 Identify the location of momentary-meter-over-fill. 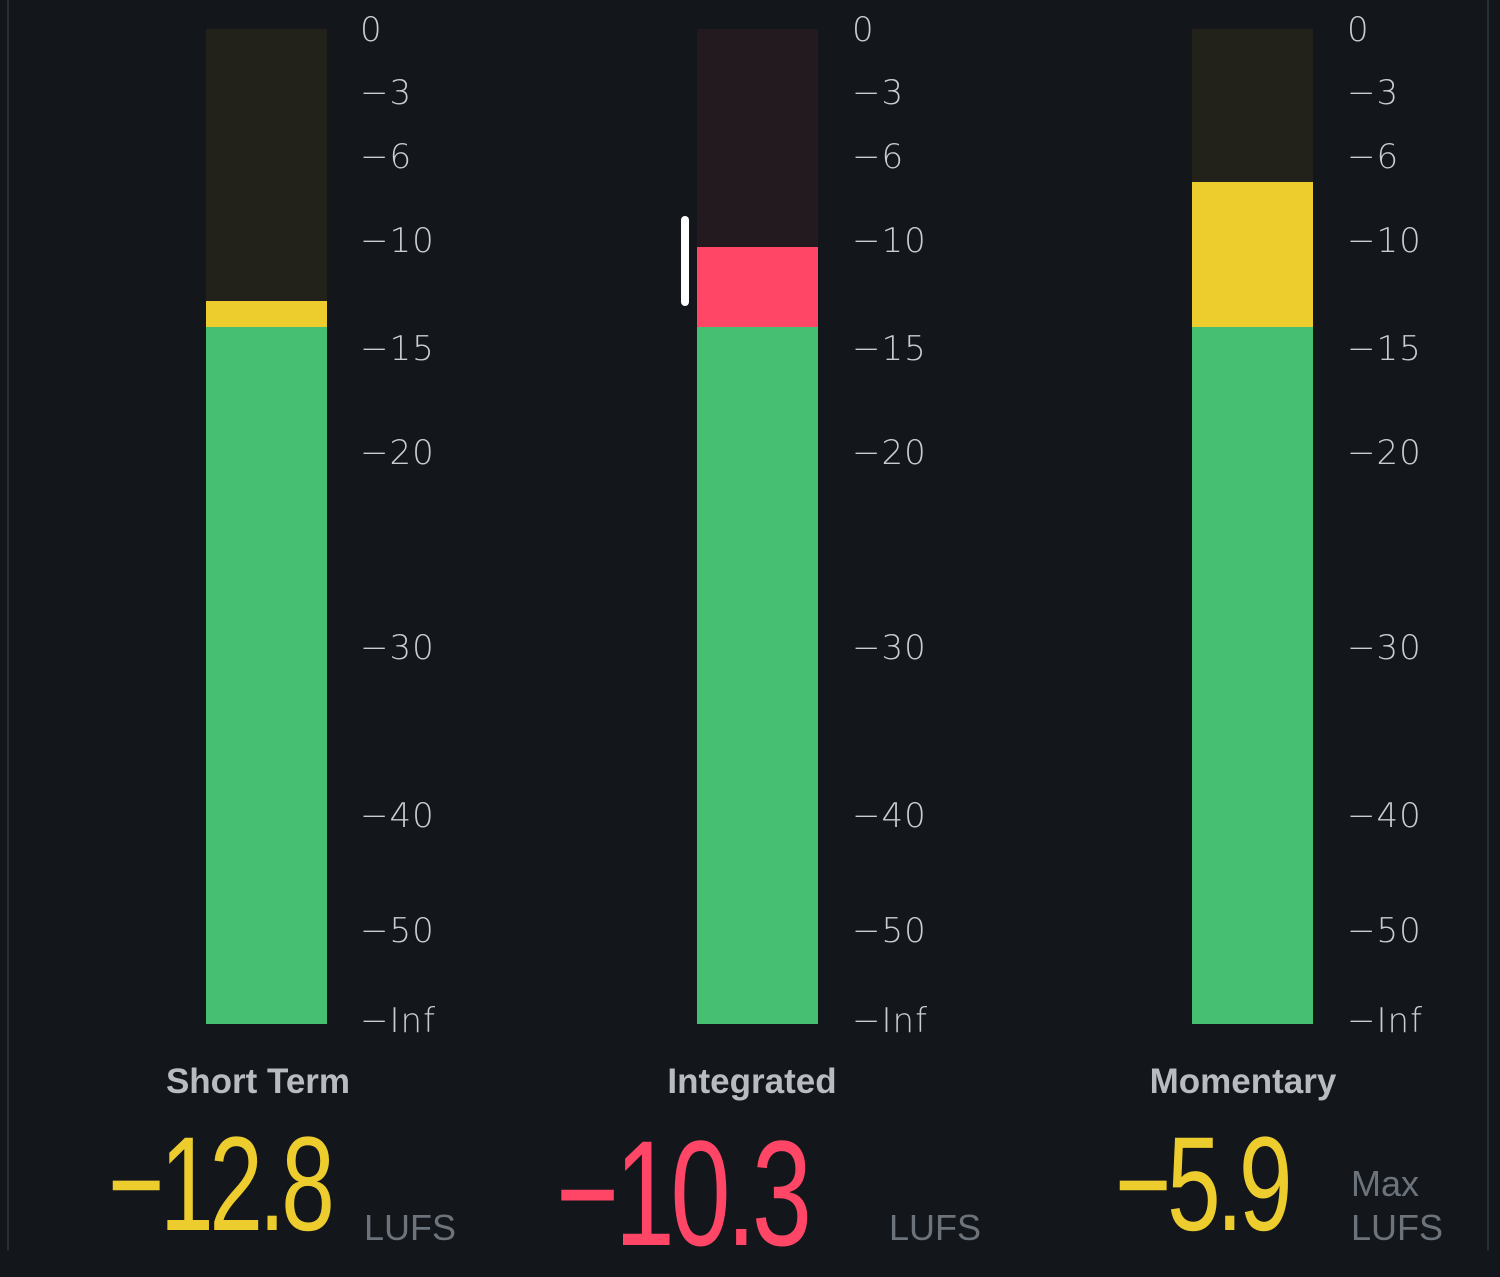
(1252, 255).